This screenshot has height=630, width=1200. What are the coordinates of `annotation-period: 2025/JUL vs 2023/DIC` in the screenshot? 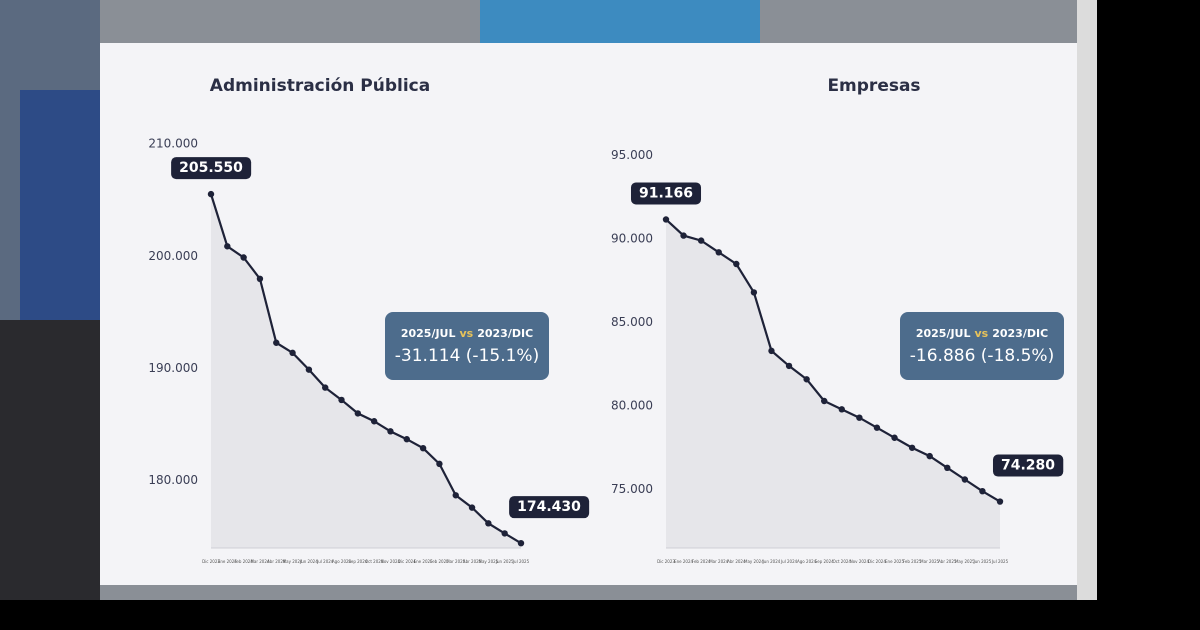 It's located at (982, 333).